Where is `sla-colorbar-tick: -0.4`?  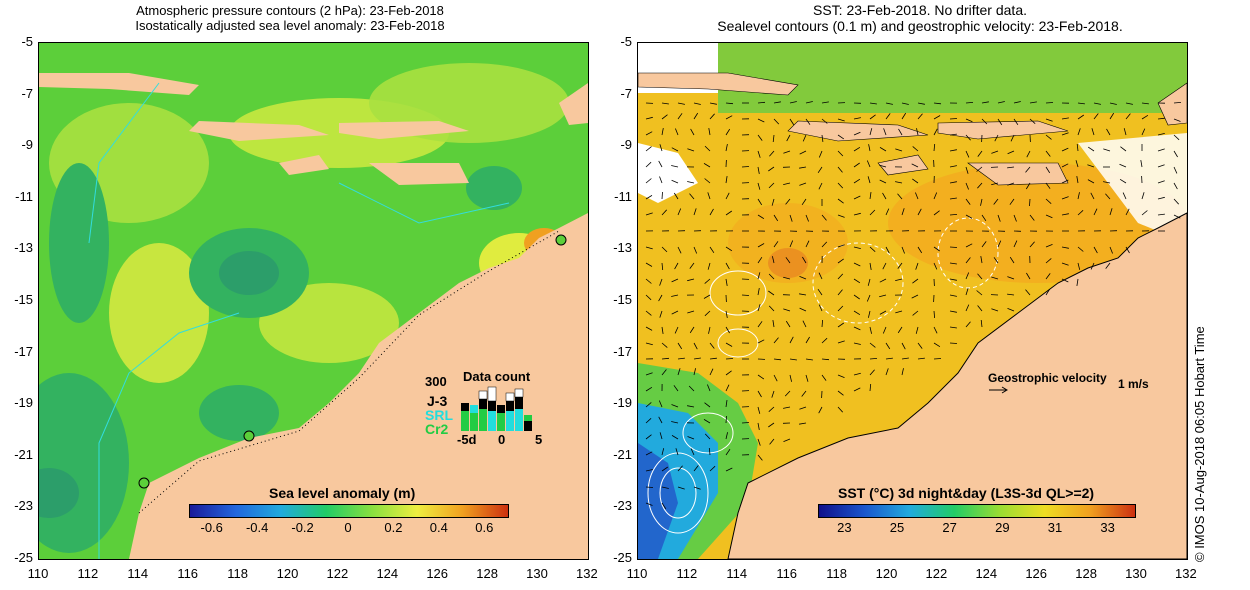 sla-colorbar-tick: -0.4 is located at coordinates (257, 527).